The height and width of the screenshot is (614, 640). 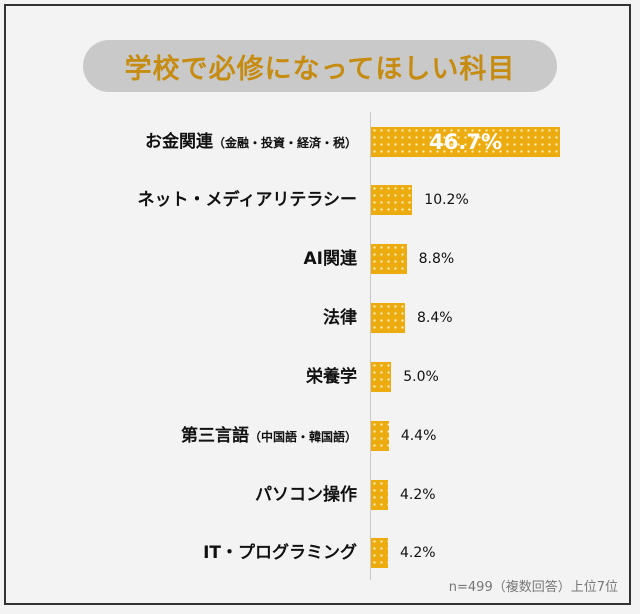 I want to click on value-label: 8.8%, so click(x=436, y=259).